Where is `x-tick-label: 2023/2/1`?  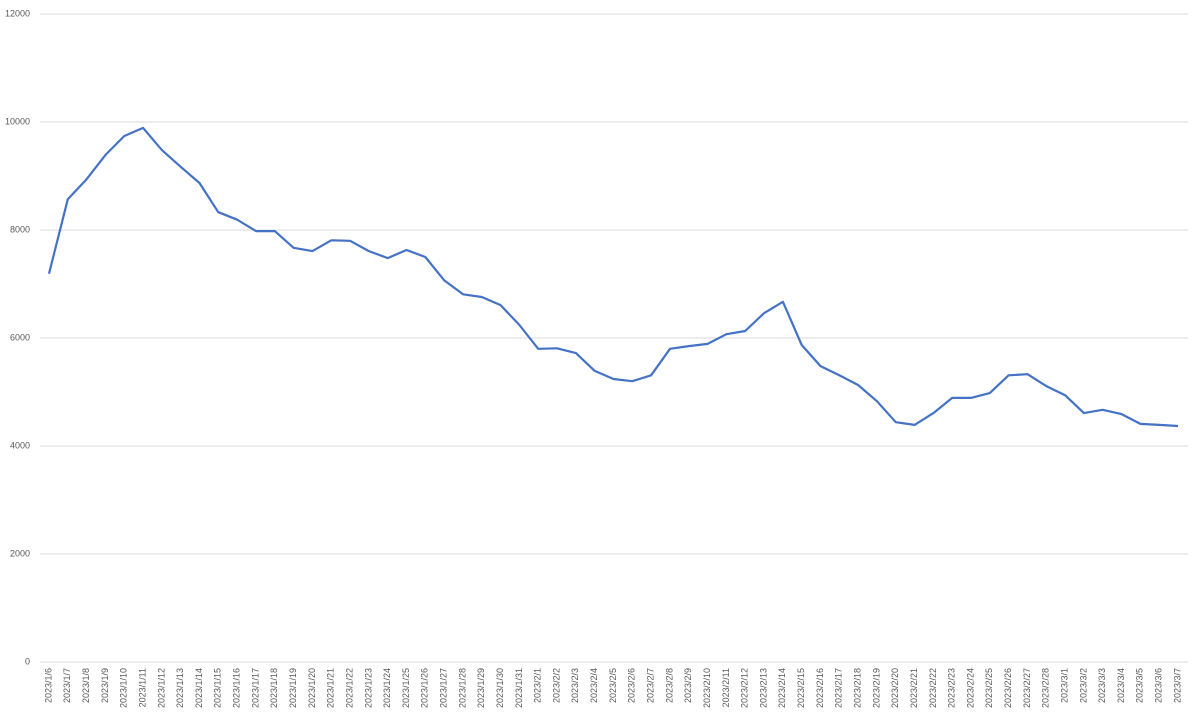
x-tick-label: 2023/2/1 is located at coordinates (538, 685).